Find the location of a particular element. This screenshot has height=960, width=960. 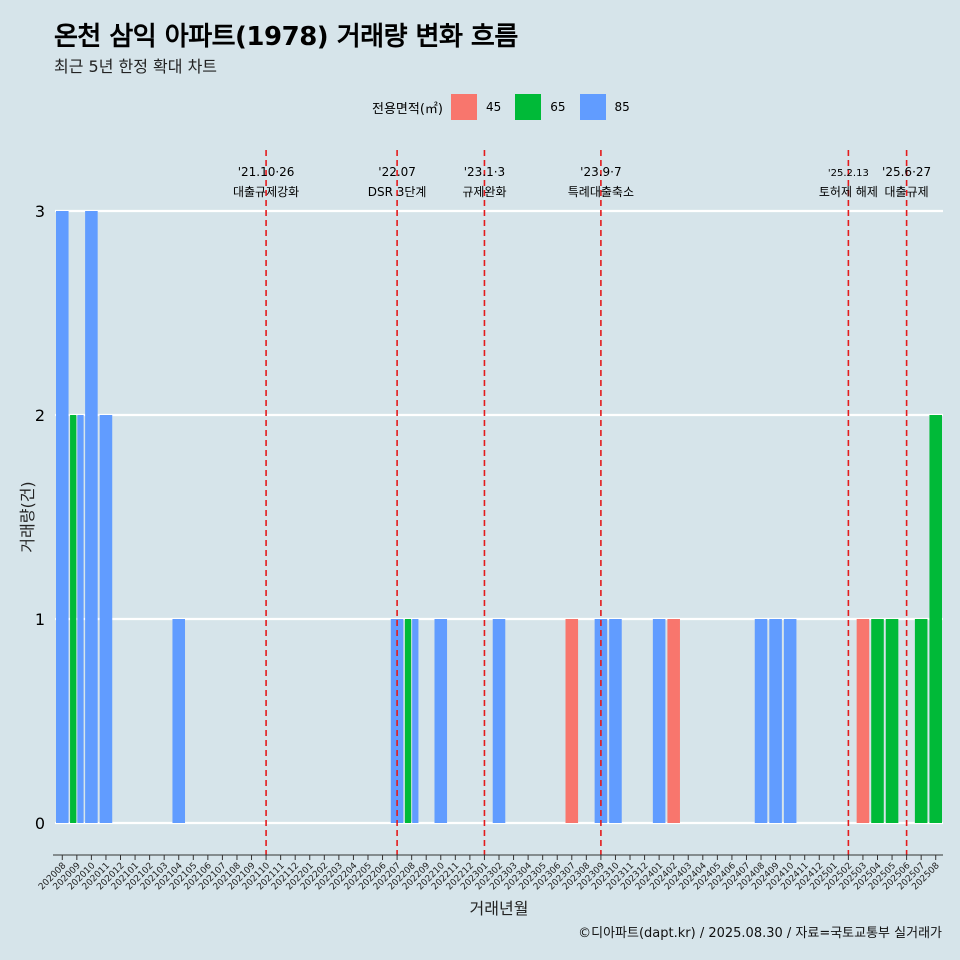

event-label-202207: DSR 3단계 is located at coordinates (397, 192).